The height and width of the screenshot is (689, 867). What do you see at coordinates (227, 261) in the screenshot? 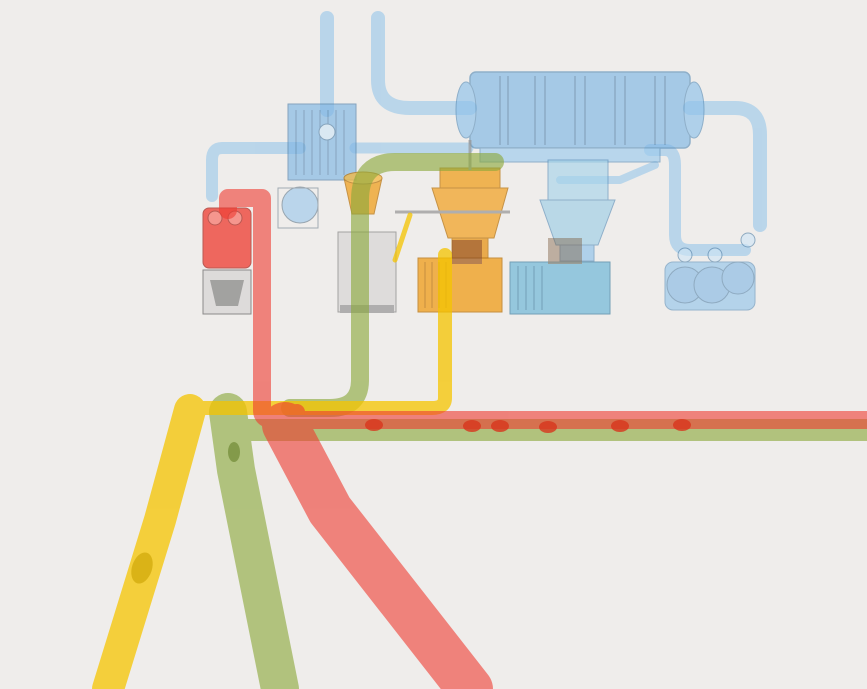
I see `red-inlet-hopper` at bounding box center [227, 261].